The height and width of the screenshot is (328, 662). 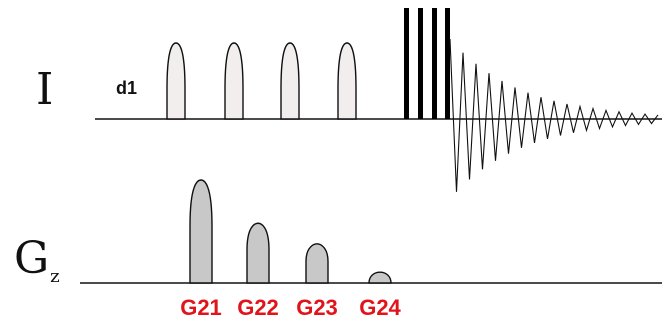 What do you see at coordinates (290, 231) in the screenshot?
I see `gradient-pulse-group` at bounding box center [290, 231].